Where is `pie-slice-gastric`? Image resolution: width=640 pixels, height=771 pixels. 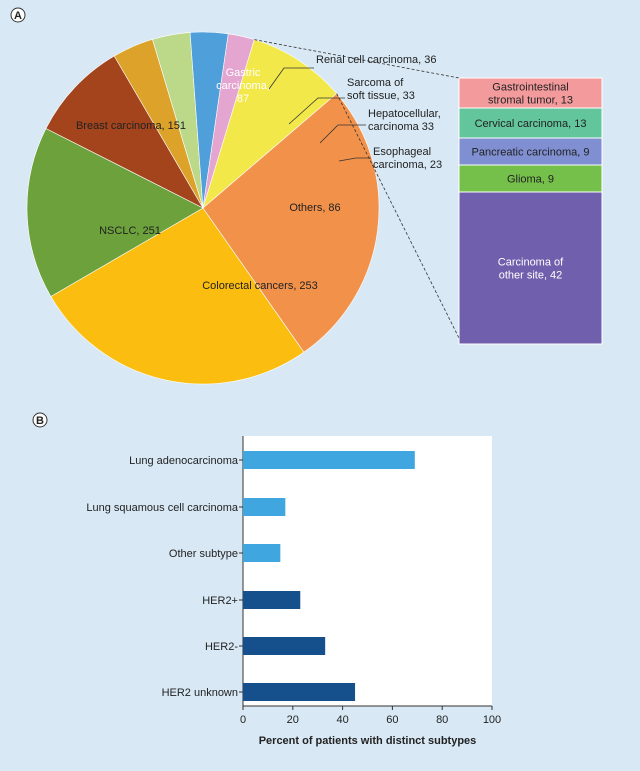
pie-slice-gastric is located at coordinates (124, 132).